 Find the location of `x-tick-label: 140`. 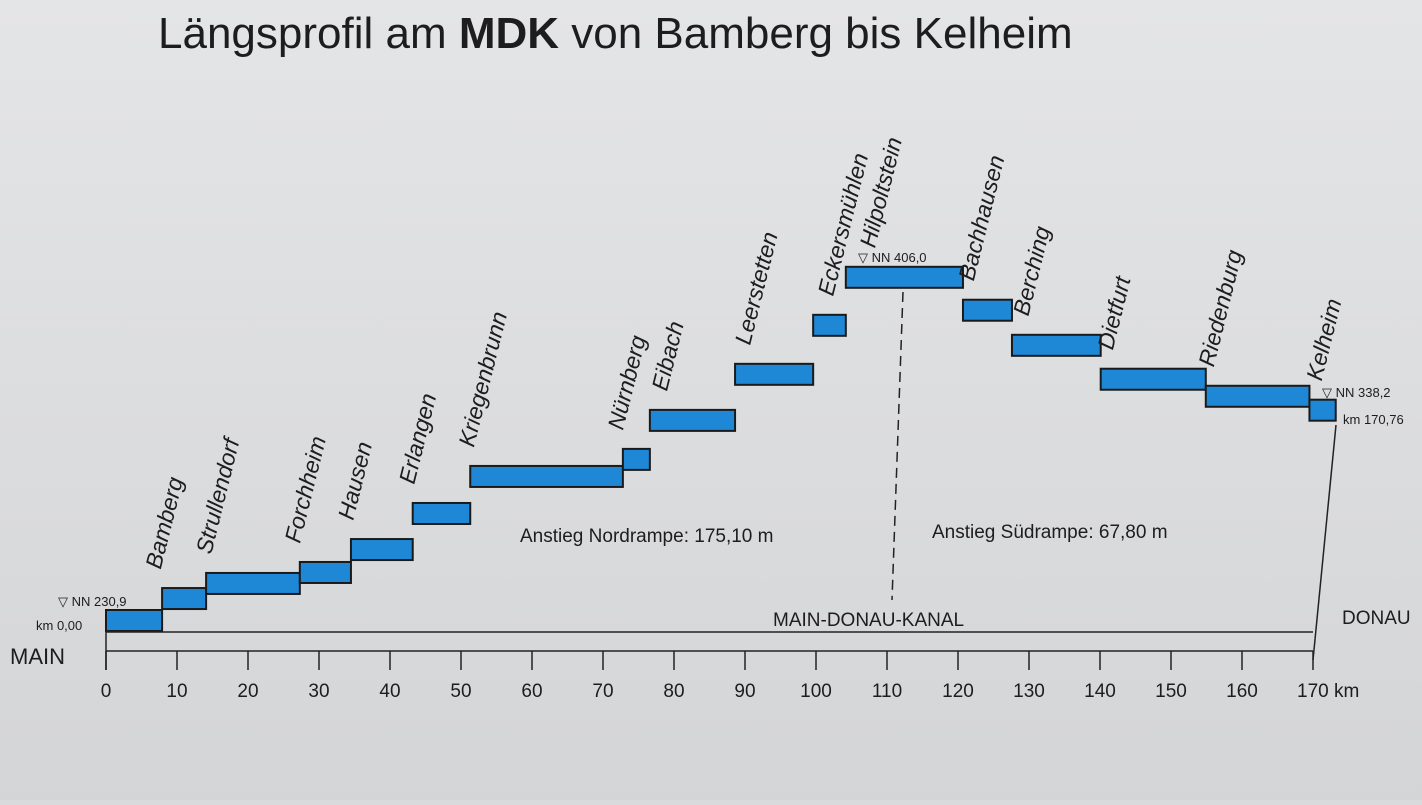

x-tick-label: 140 is located at coordinates (1100, 691).